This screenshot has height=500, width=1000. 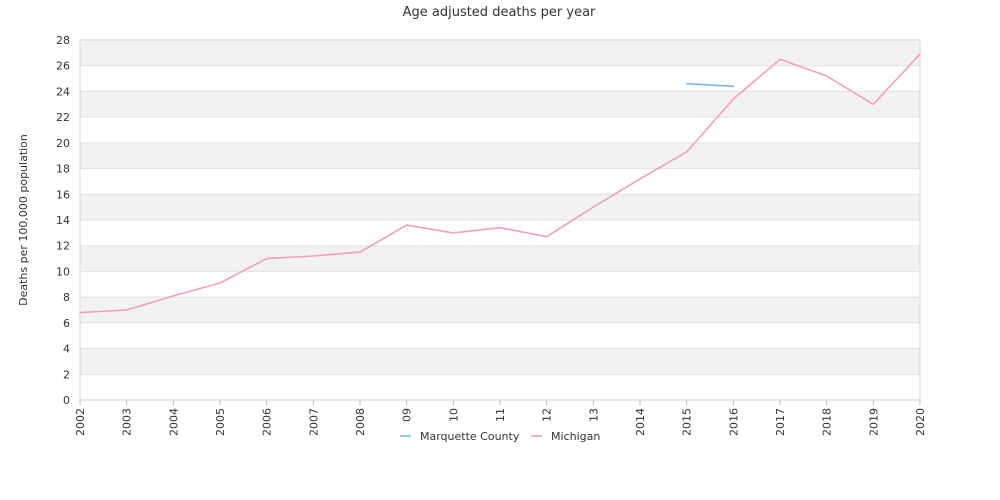 What do you see at coordinates (593, 415) in the screenshot?
I see `x-tick-label: 13` at bounding box center [593, 415].